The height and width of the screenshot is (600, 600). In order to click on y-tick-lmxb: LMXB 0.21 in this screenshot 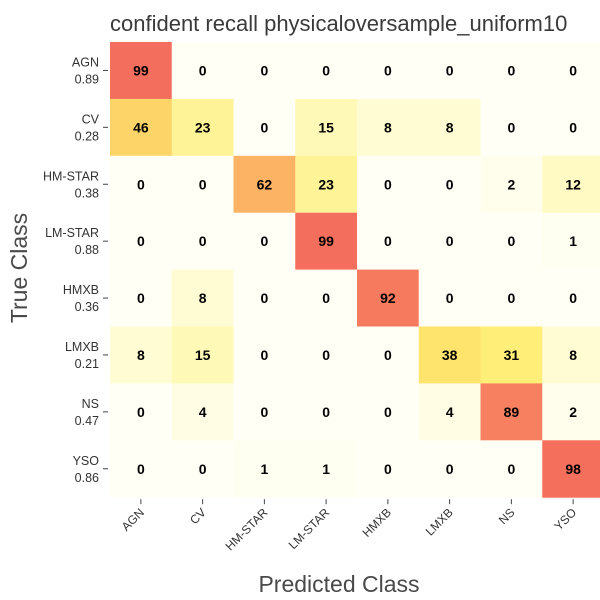, I will do `click(86, 355)`.